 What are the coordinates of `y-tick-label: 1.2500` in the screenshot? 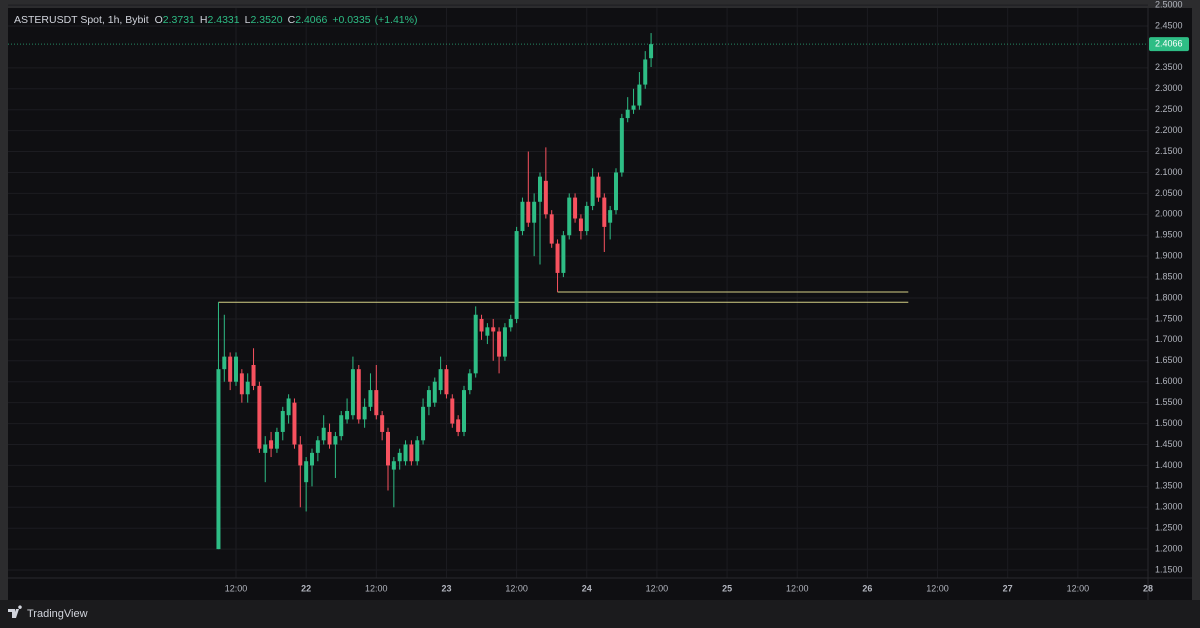 It's located at (1169, 528).